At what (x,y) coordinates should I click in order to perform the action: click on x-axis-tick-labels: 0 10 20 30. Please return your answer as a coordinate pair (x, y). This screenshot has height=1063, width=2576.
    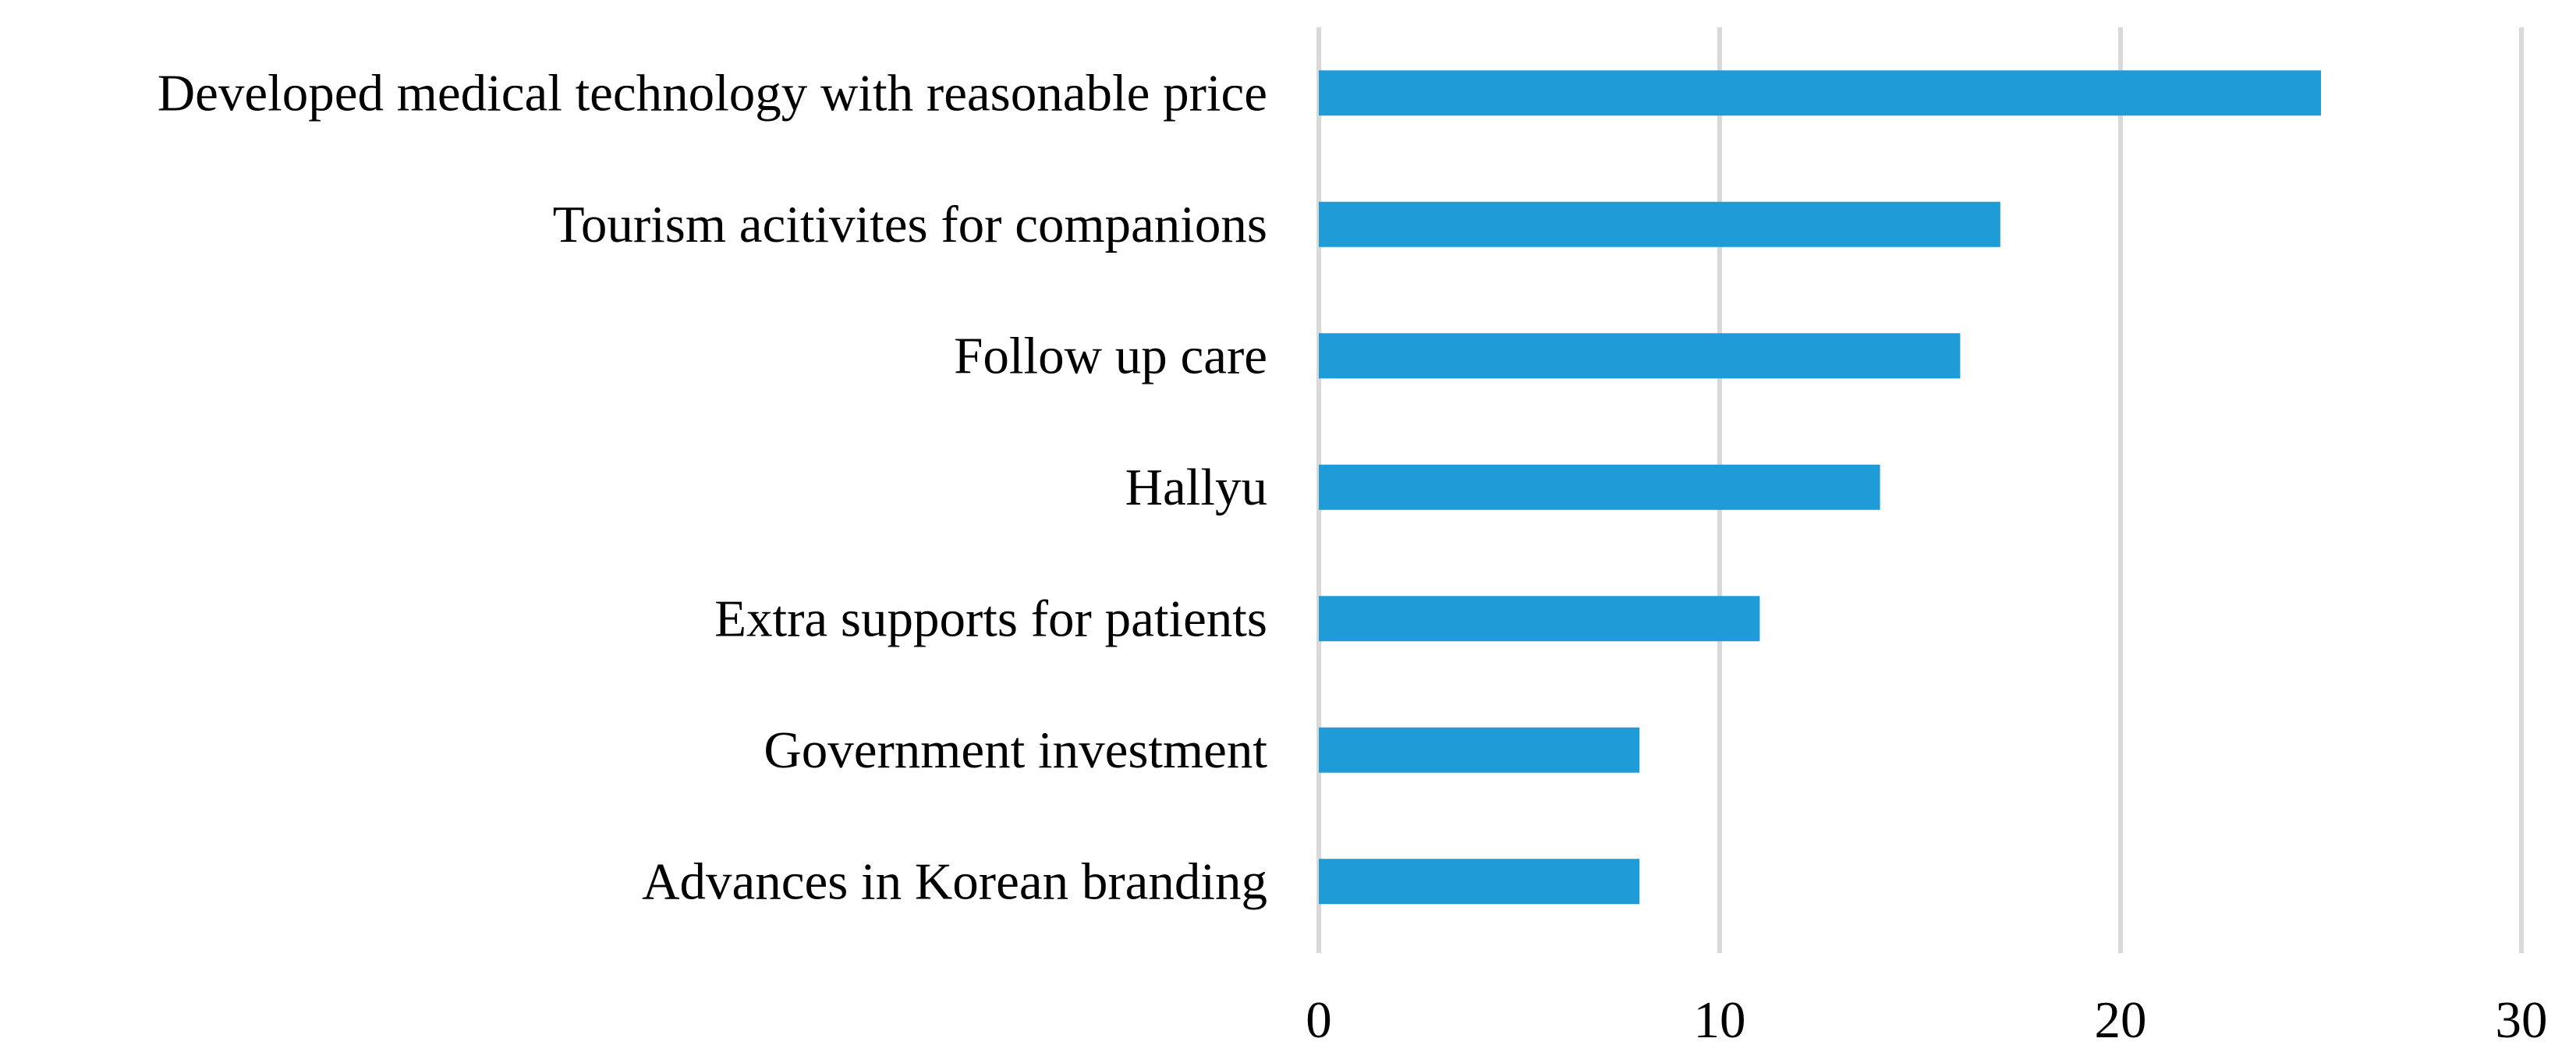
    Looking at the image, I should click on (1927, 1020).